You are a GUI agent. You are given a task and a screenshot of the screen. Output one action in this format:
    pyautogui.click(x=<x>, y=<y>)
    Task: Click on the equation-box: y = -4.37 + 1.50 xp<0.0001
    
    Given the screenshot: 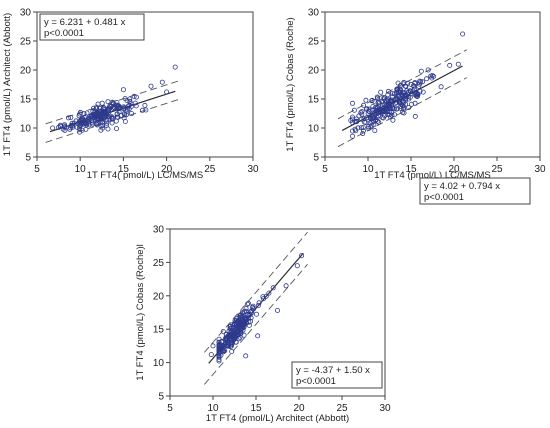 What is the action you would take?
    pyautogui.click(x=337, y=375)
    